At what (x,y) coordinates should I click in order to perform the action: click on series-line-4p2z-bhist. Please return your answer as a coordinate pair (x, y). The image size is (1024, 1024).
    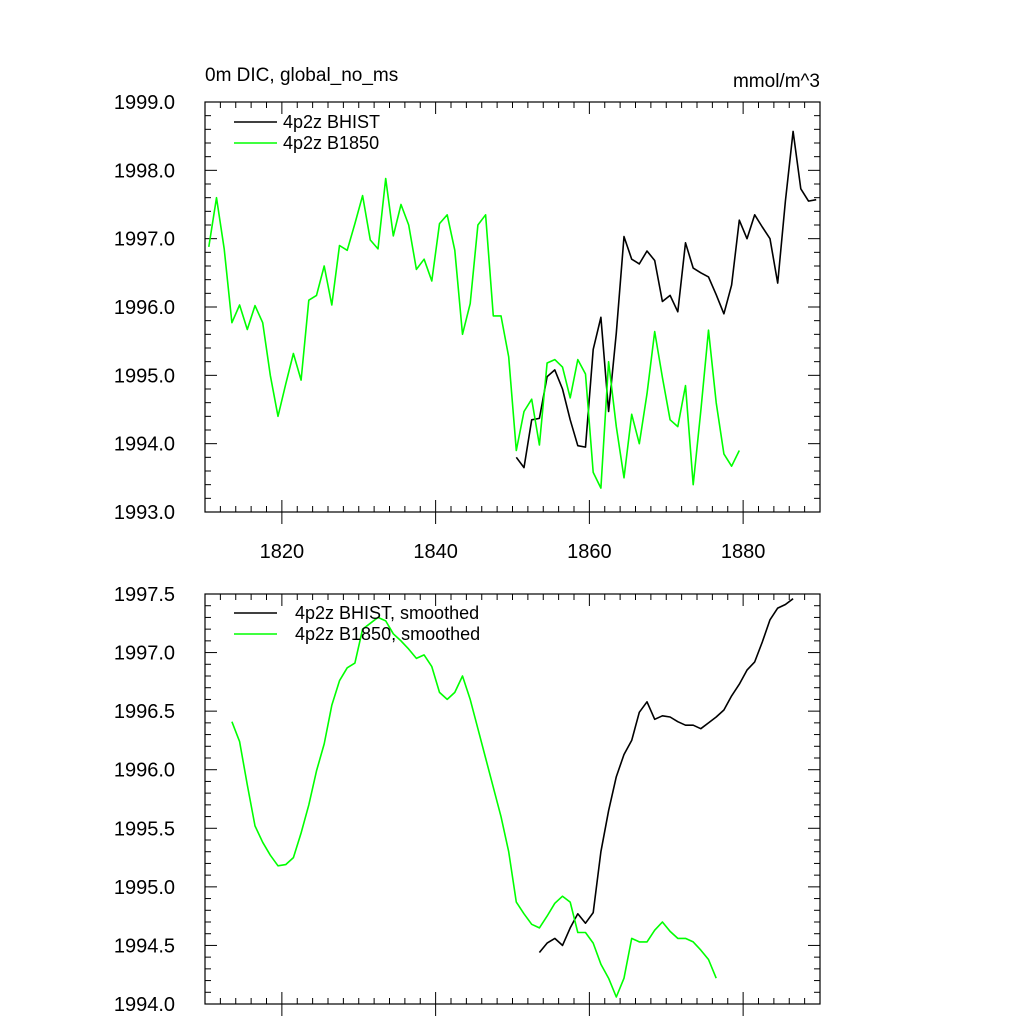
    Looking at the image, I should click on (666, 299).